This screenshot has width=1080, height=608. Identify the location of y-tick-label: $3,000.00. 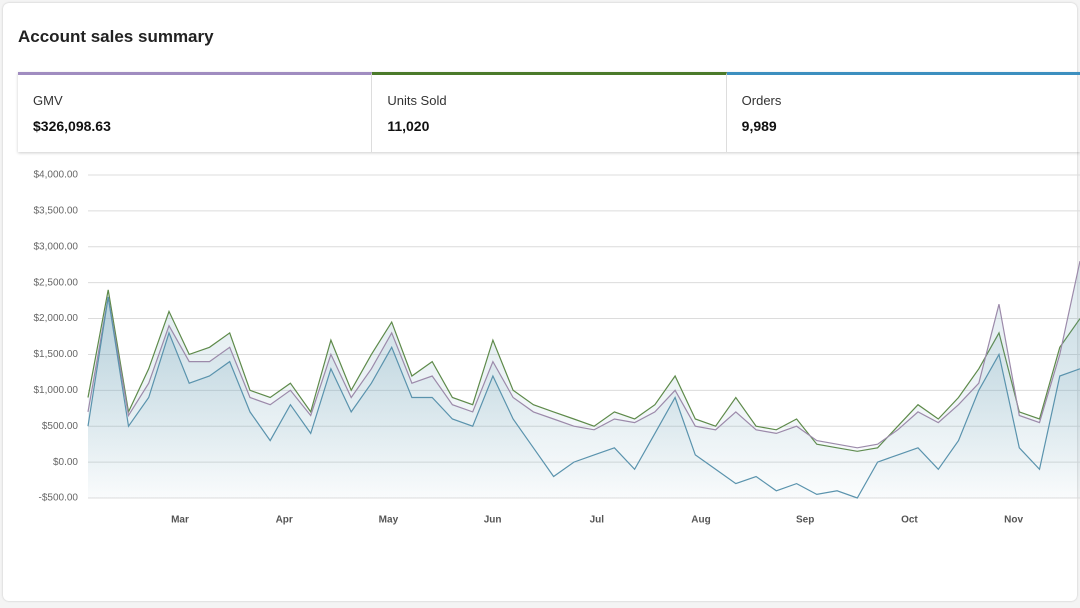
(56, 246).